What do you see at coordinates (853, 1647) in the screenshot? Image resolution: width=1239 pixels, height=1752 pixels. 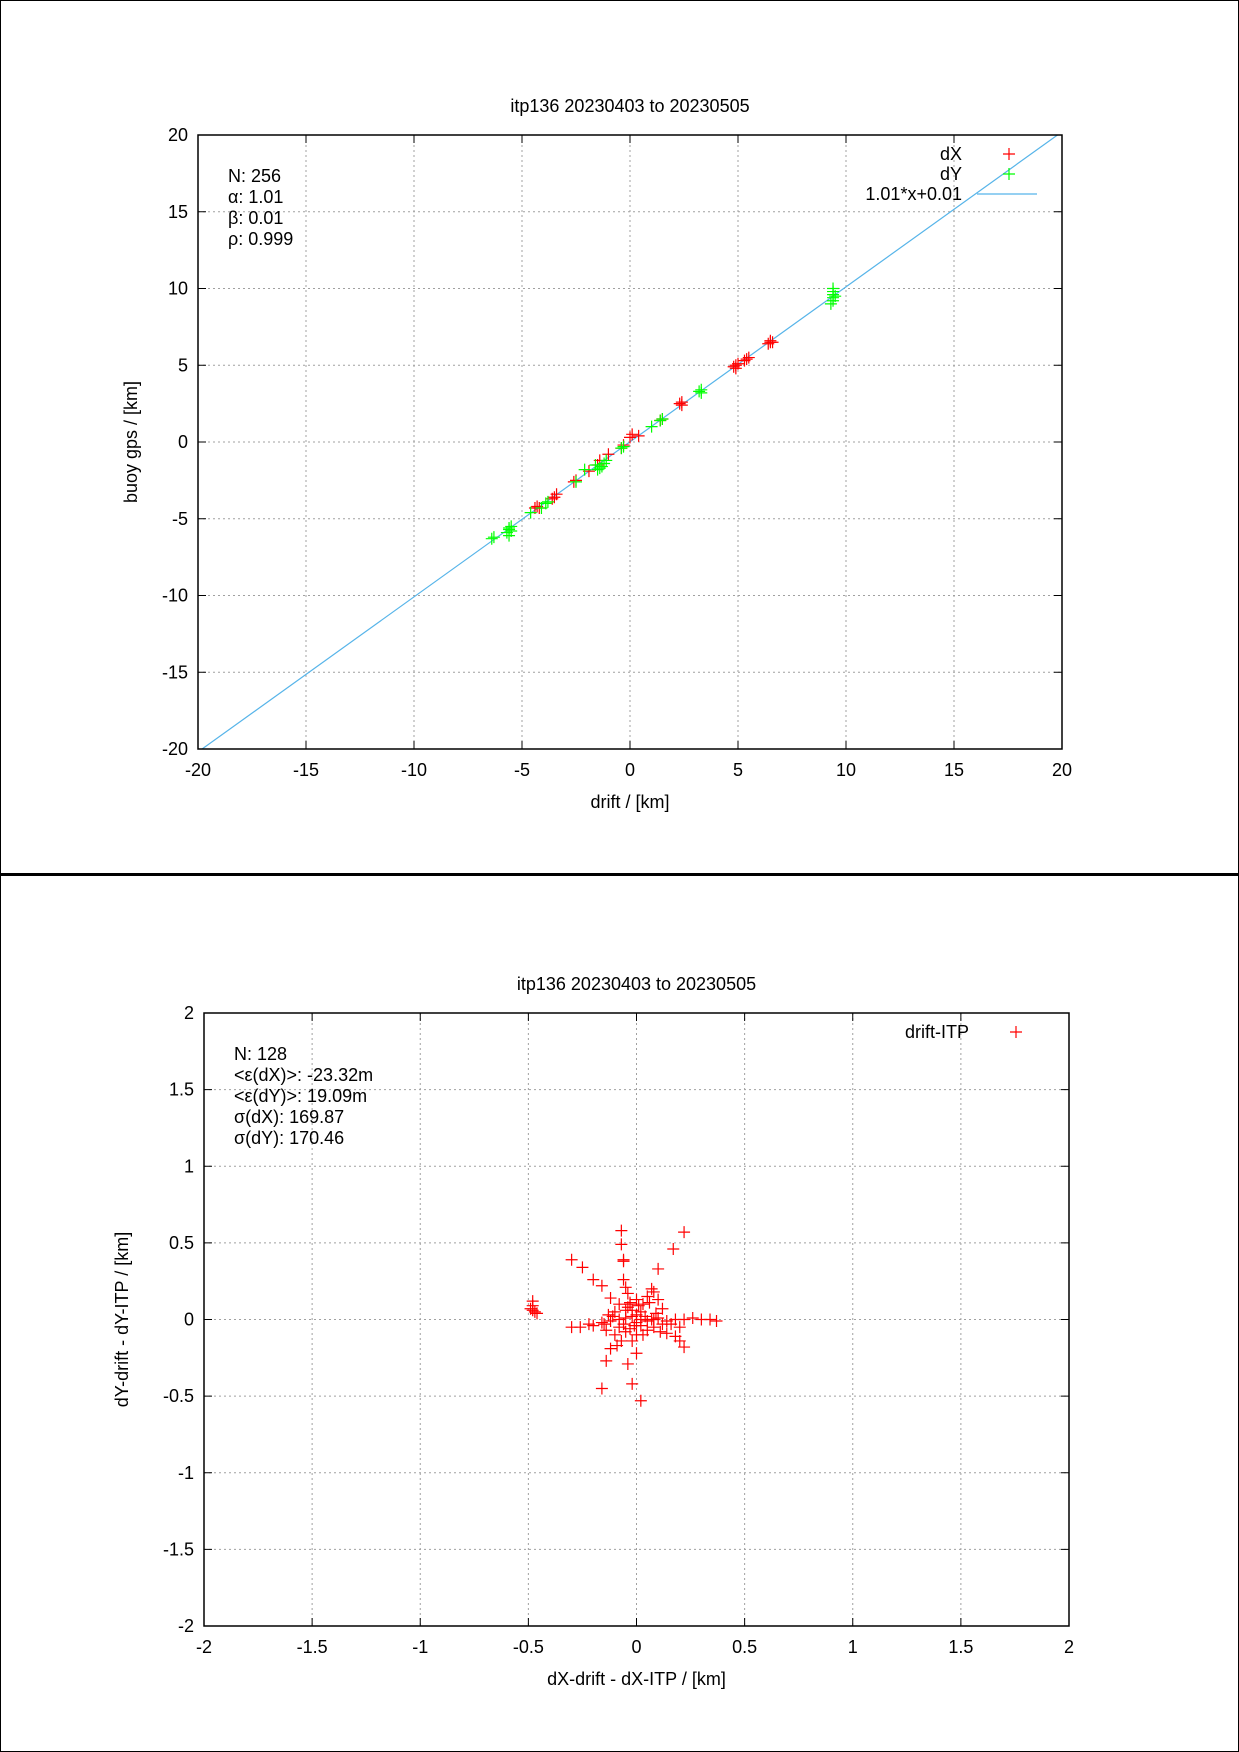 I see `x-tick-label: 1` at bounding box center [853, 1647].